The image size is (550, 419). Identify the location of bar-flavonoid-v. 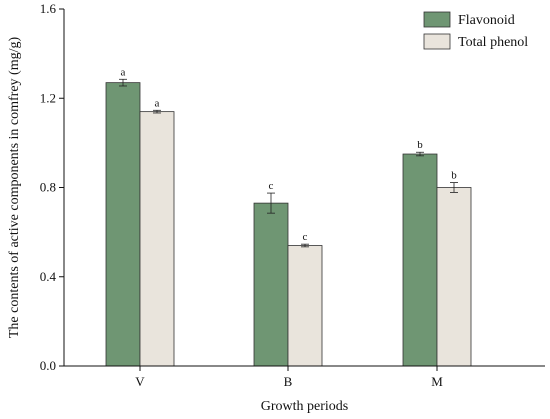
(123, 224).